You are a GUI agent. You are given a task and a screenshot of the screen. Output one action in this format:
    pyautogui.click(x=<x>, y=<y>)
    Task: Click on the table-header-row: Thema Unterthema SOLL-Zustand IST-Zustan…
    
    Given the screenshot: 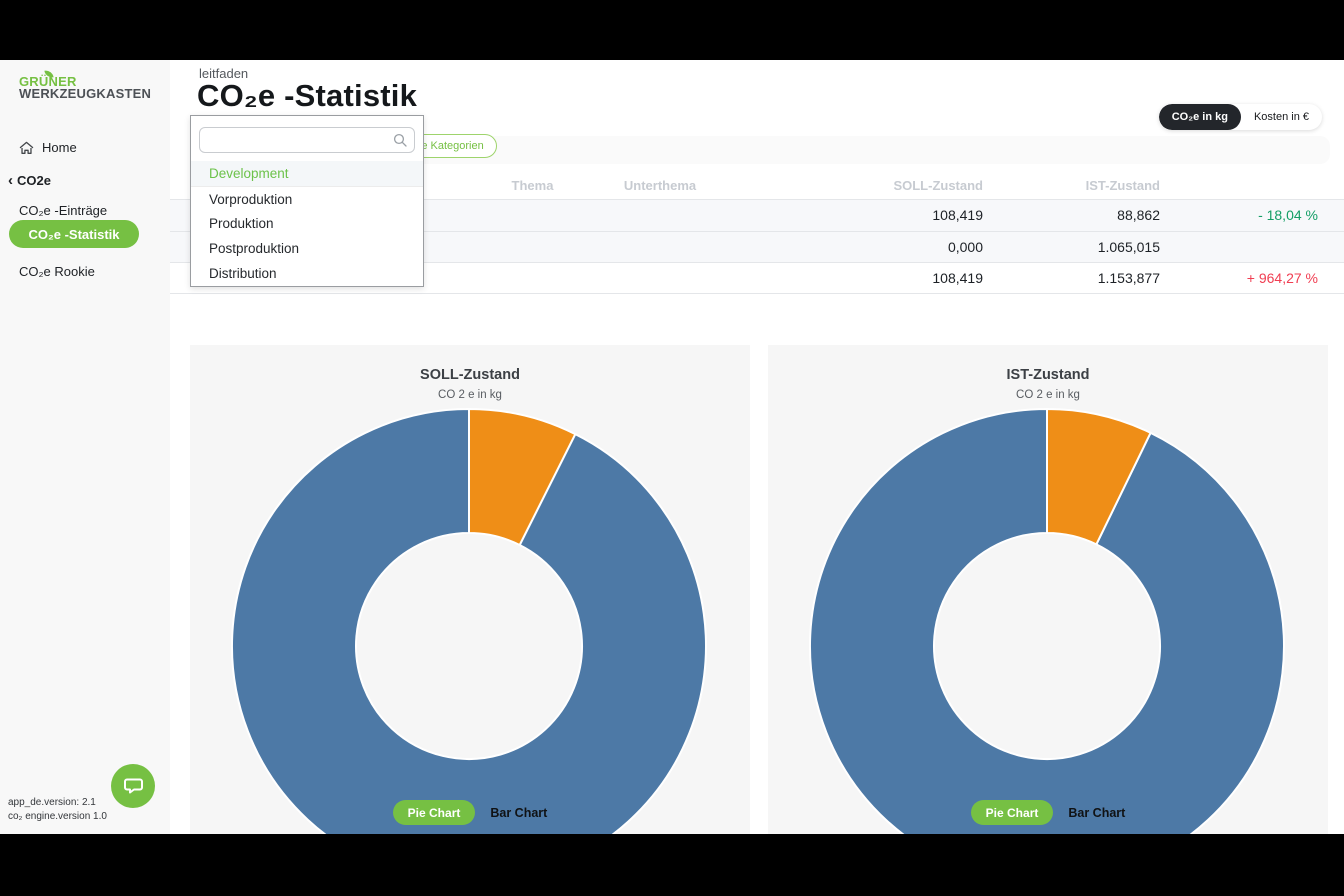 What is the action you would take?
    pyautogui.click(x=757, y=185)
    